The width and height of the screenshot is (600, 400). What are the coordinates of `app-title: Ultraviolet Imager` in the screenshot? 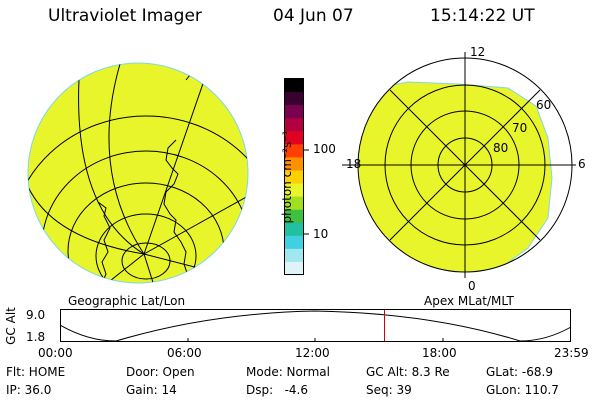 It's located at (125, 16).